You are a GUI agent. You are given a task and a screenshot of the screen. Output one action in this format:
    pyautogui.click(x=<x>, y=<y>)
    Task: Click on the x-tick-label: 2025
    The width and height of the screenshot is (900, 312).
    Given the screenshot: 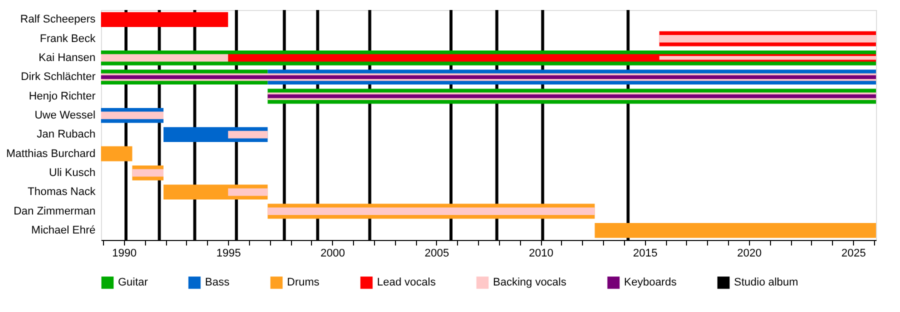 What is the action you would take?
    pyautogui.click(x=853, y=254)
    